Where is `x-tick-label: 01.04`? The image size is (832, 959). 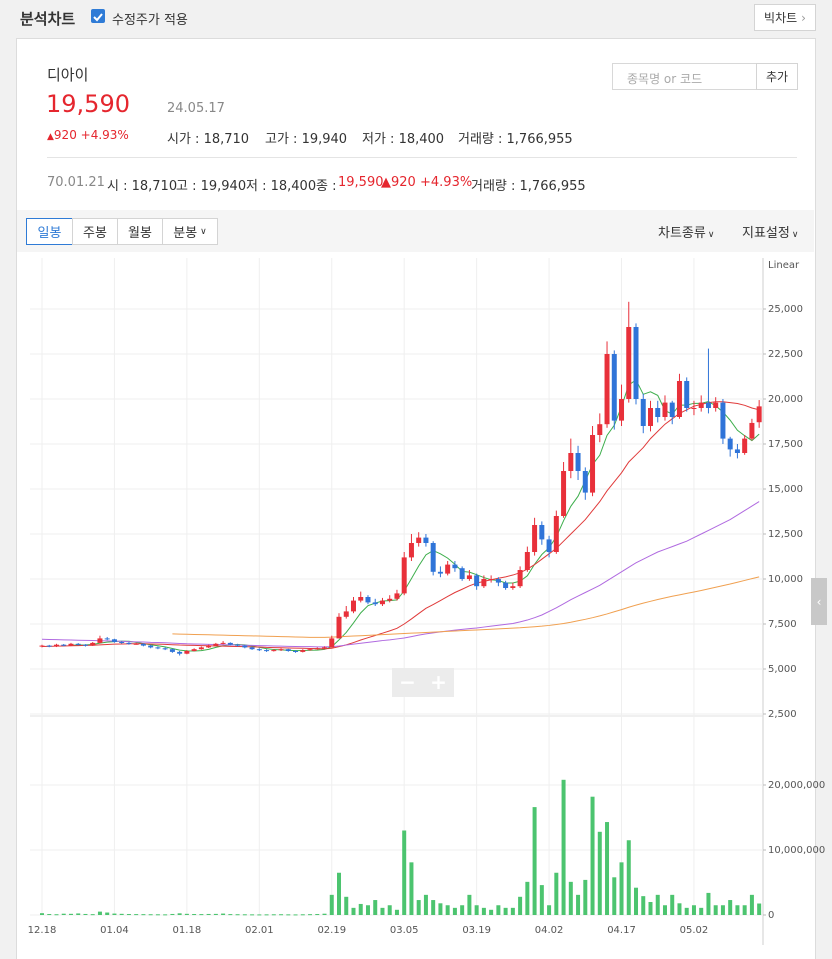
x-tick-label: 01.04 is located at coordinates (114, 930).